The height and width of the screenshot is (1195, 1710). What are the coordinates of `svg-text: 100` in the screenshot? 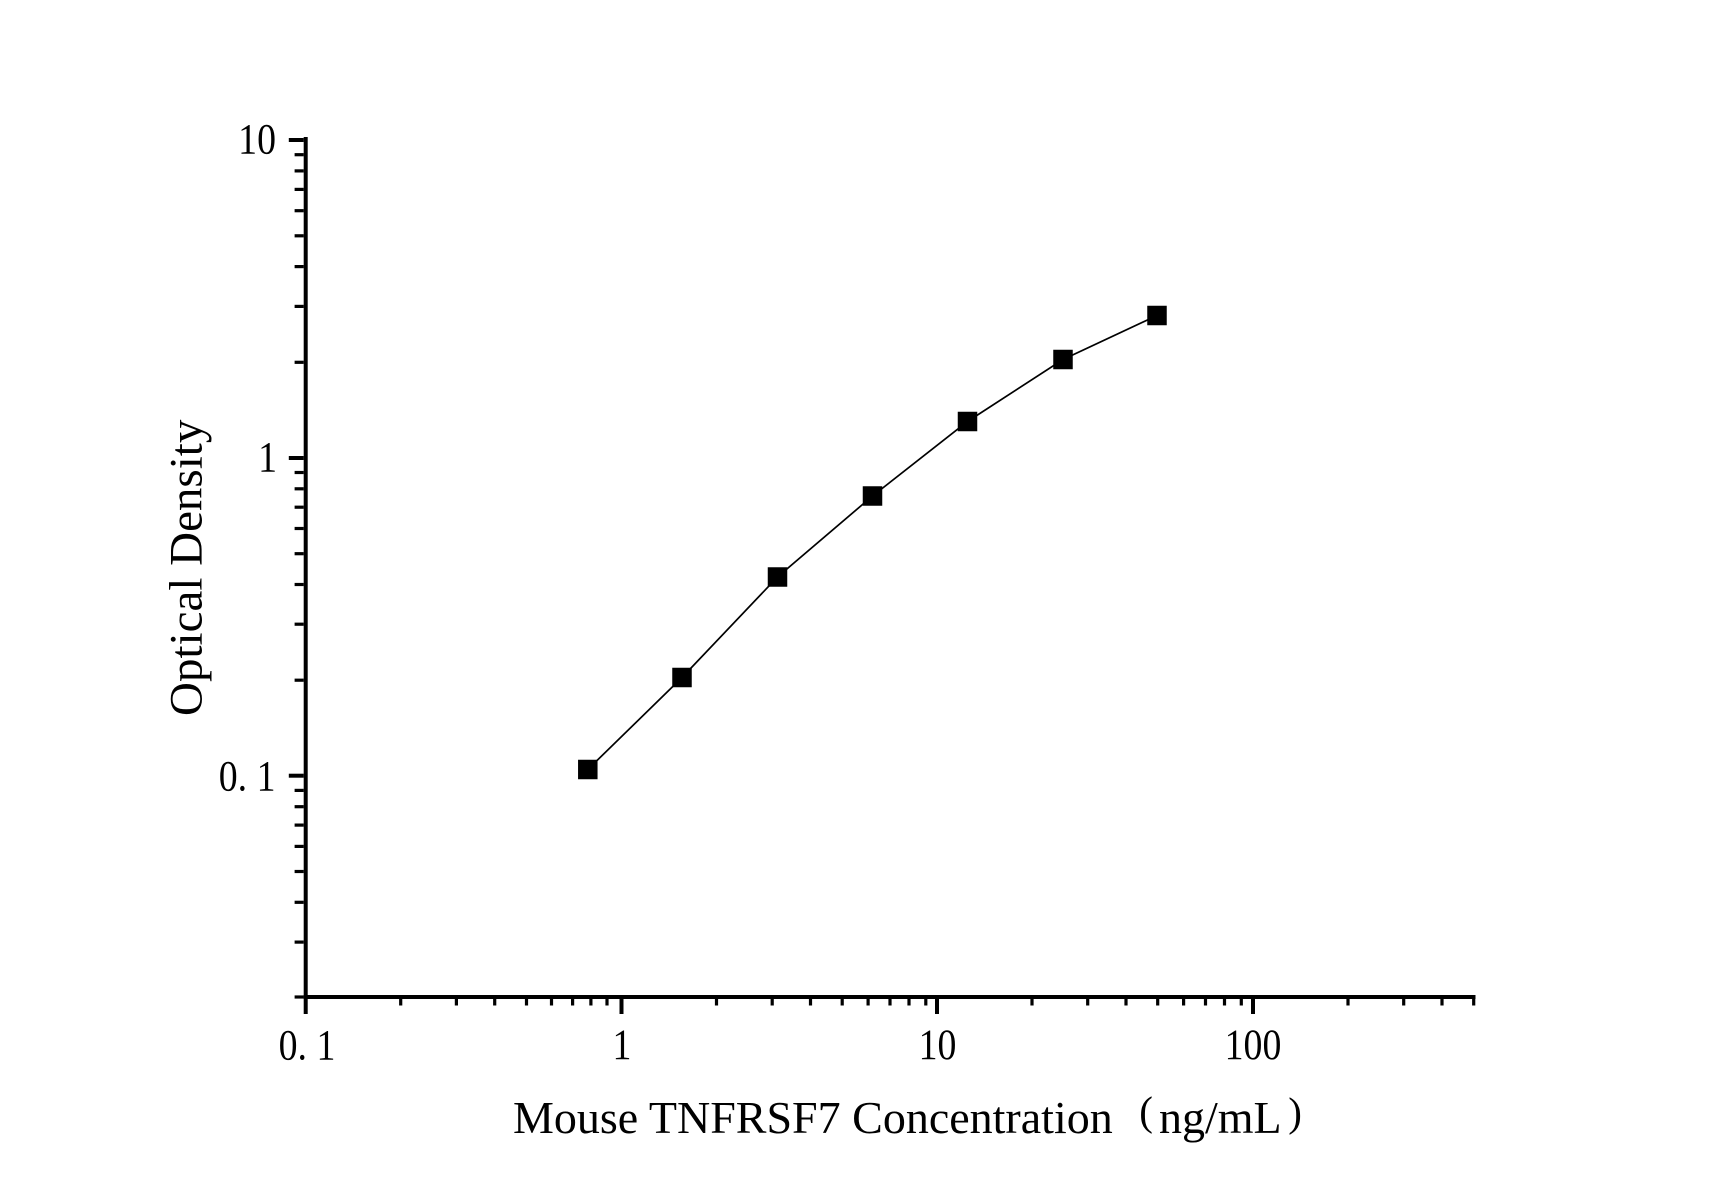 It's located at (1253, 1045).